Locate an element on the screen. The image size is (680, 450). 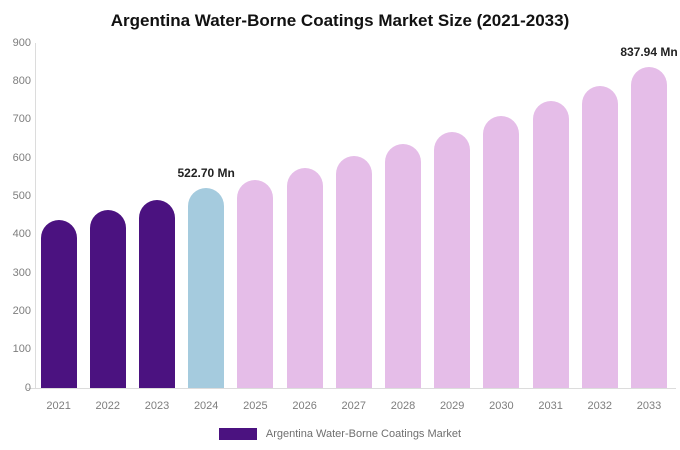
x-axis-tick-label: 2028 is located at coordinates (403, 406).